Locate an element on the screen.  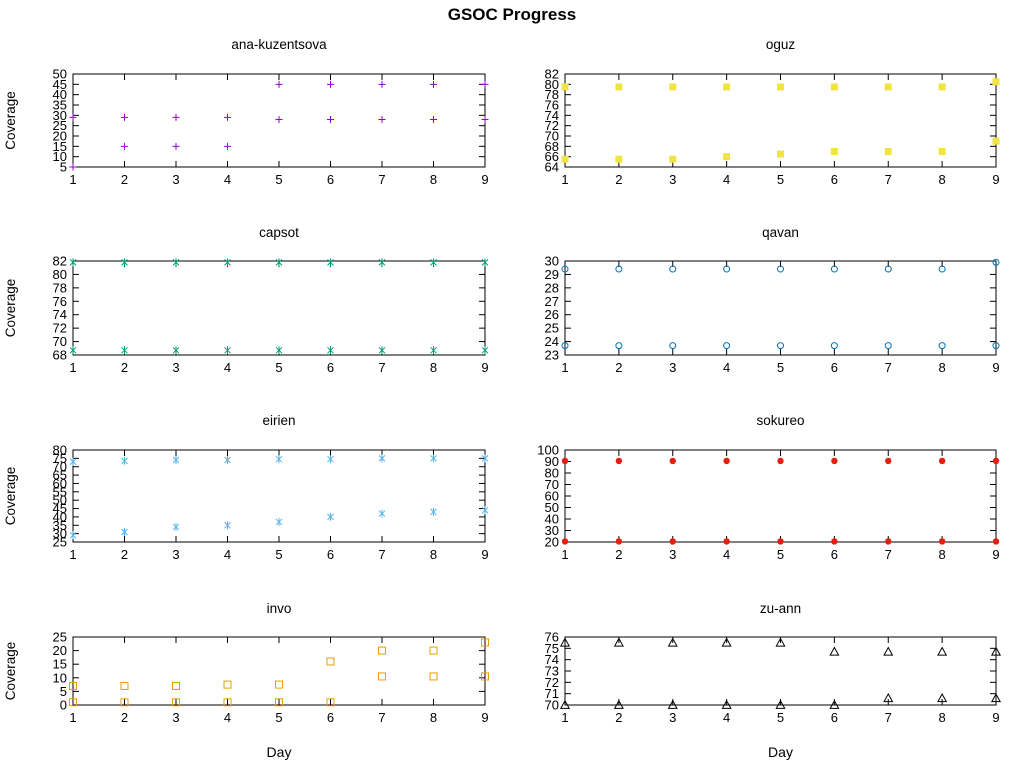
y-tick-label: 24 is located at coordinates (552, 341).